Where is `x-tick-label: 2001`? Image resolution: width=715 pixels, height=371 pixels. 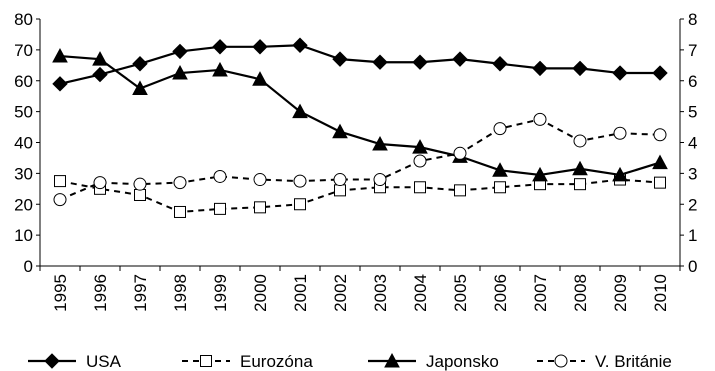
x-tick-label: 2001 is located at coordinates (300, 293).